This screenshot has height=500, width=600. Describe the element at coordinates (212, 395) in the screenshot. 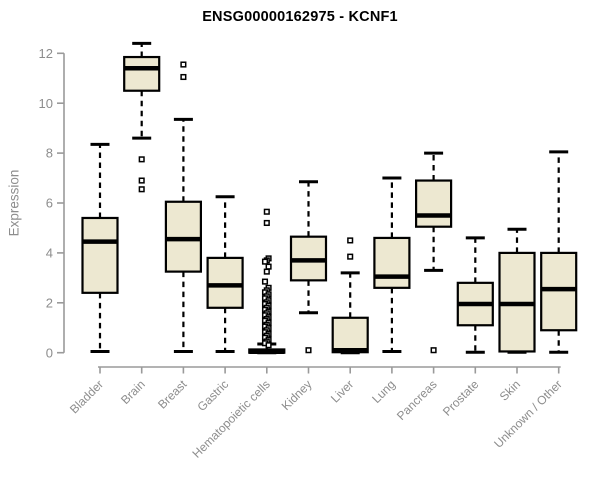

I see `x-tick-label-gastric: Gastric` at that location.